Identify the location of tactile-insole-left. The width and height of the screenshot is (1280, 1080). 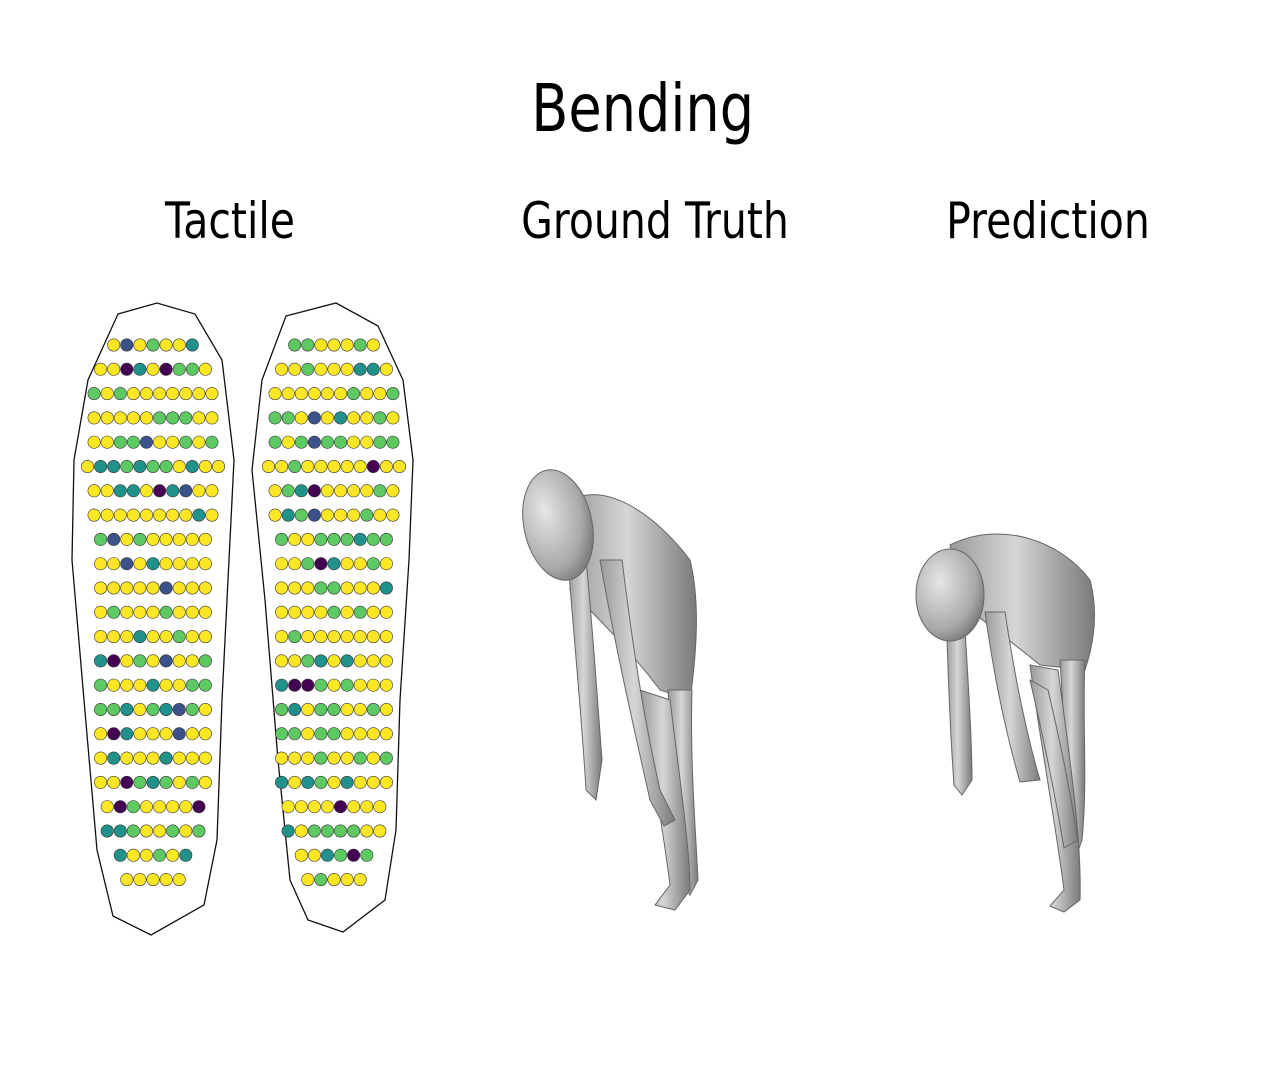
(153, 619).